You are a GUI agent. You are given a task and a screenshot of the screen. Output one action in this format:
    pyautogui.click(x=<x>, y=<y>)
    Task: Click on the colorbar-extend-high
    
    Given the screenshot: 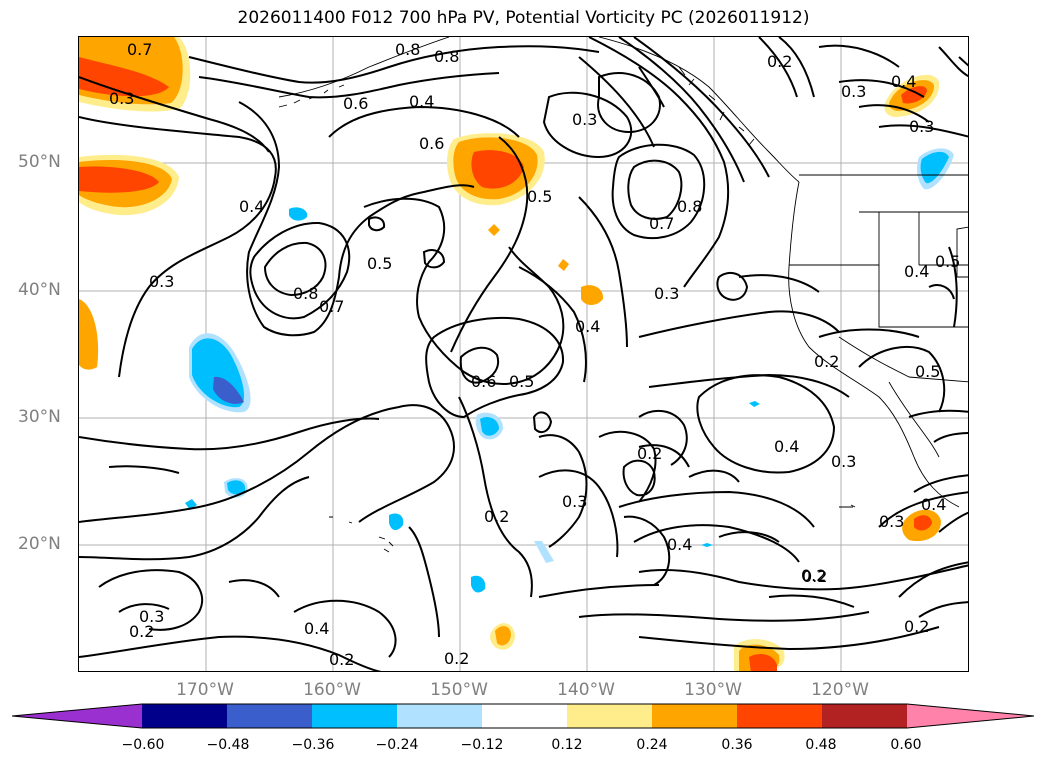 What is the action you would take?
    pyautogui.click(x=970, y=716)
    